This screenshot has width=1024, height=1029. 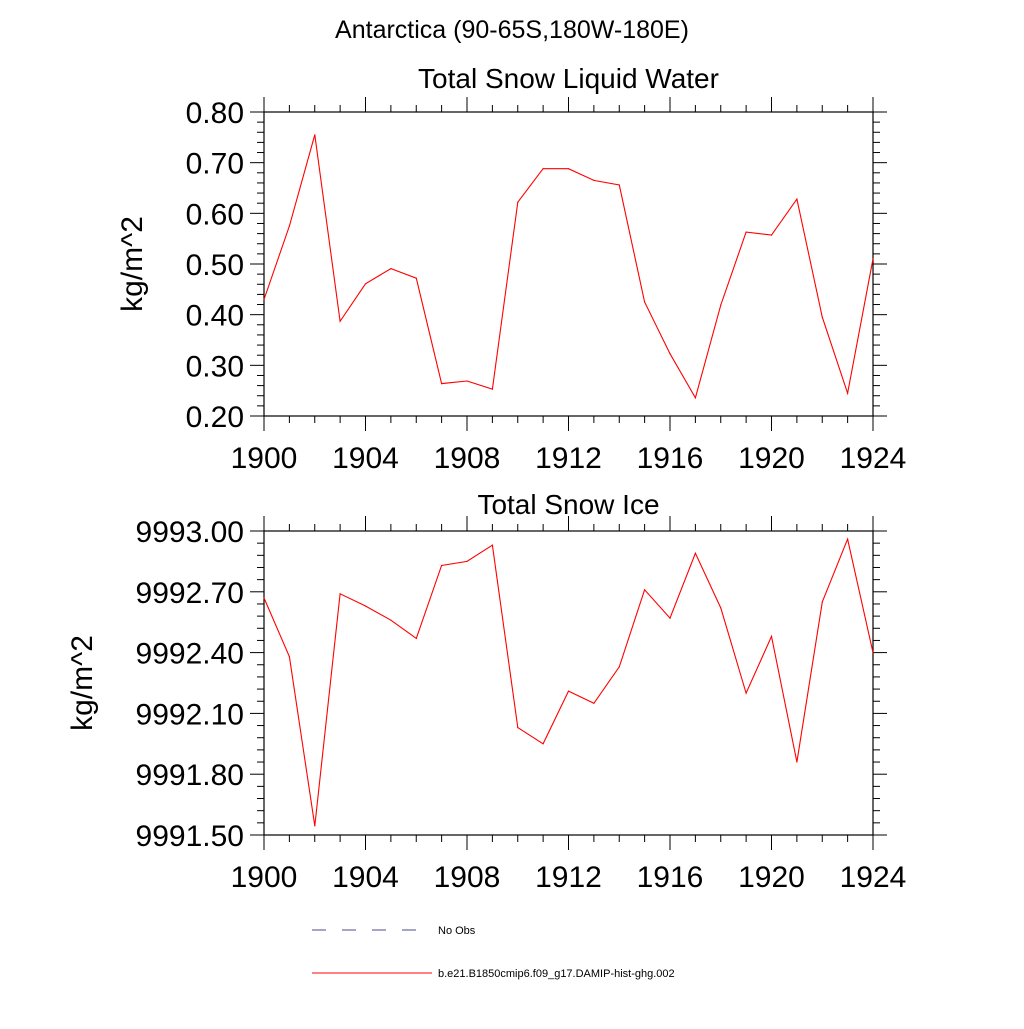 I want to click on chart-title: Total Snow Ice, so click(x=568, y=504).